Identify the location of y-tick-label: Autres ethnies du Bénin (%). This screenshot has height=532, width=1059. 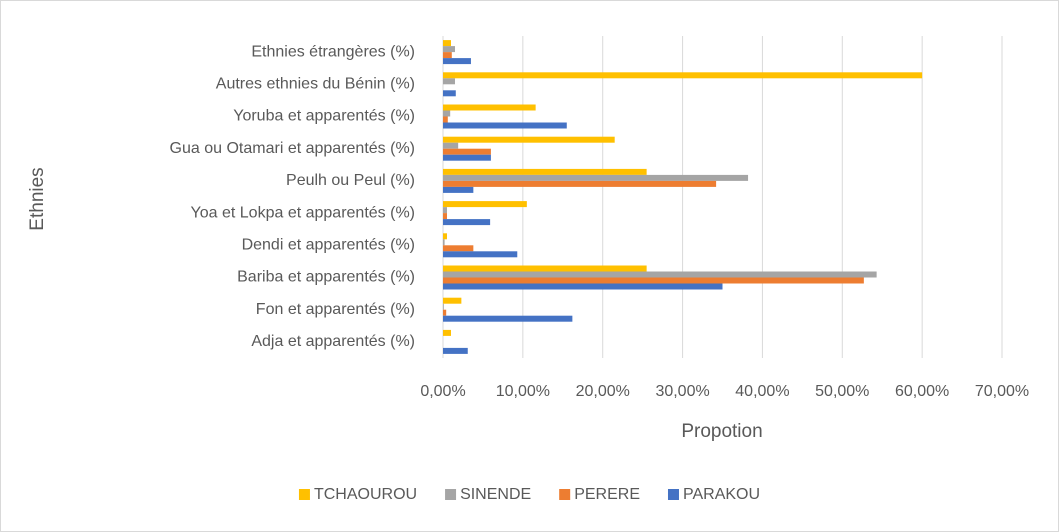
(315, 84).